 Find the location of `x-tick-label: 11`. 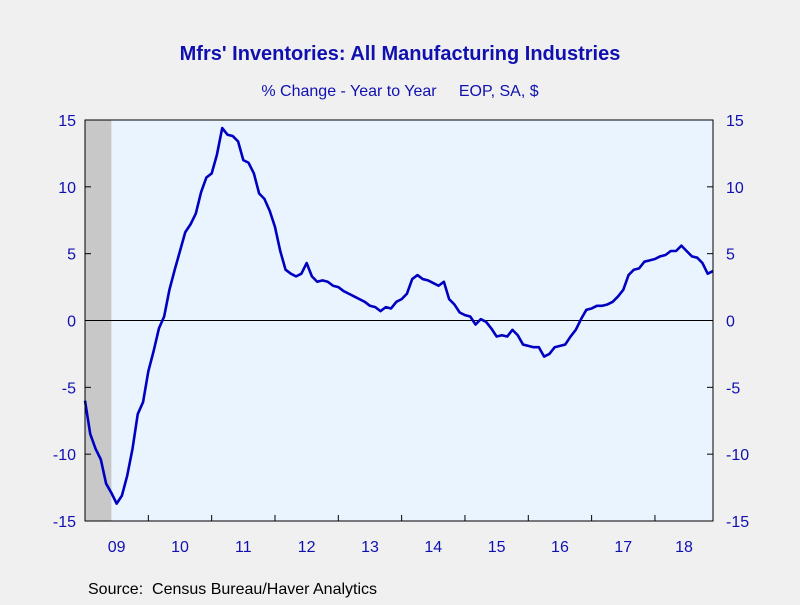

x-tick-label: 11 is located at coordinates (243, 547).